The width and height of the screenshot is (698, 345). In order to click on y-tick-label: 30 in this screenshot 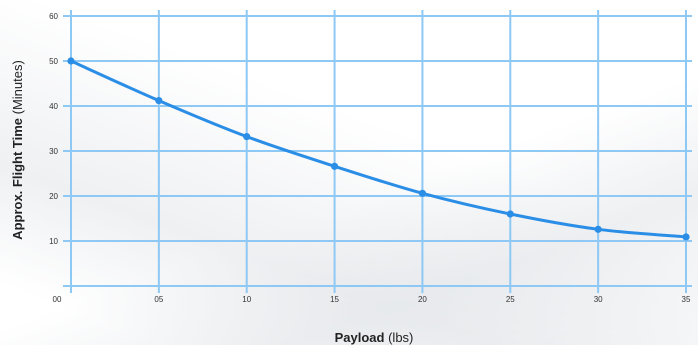, I will do `click(53, 151)`.